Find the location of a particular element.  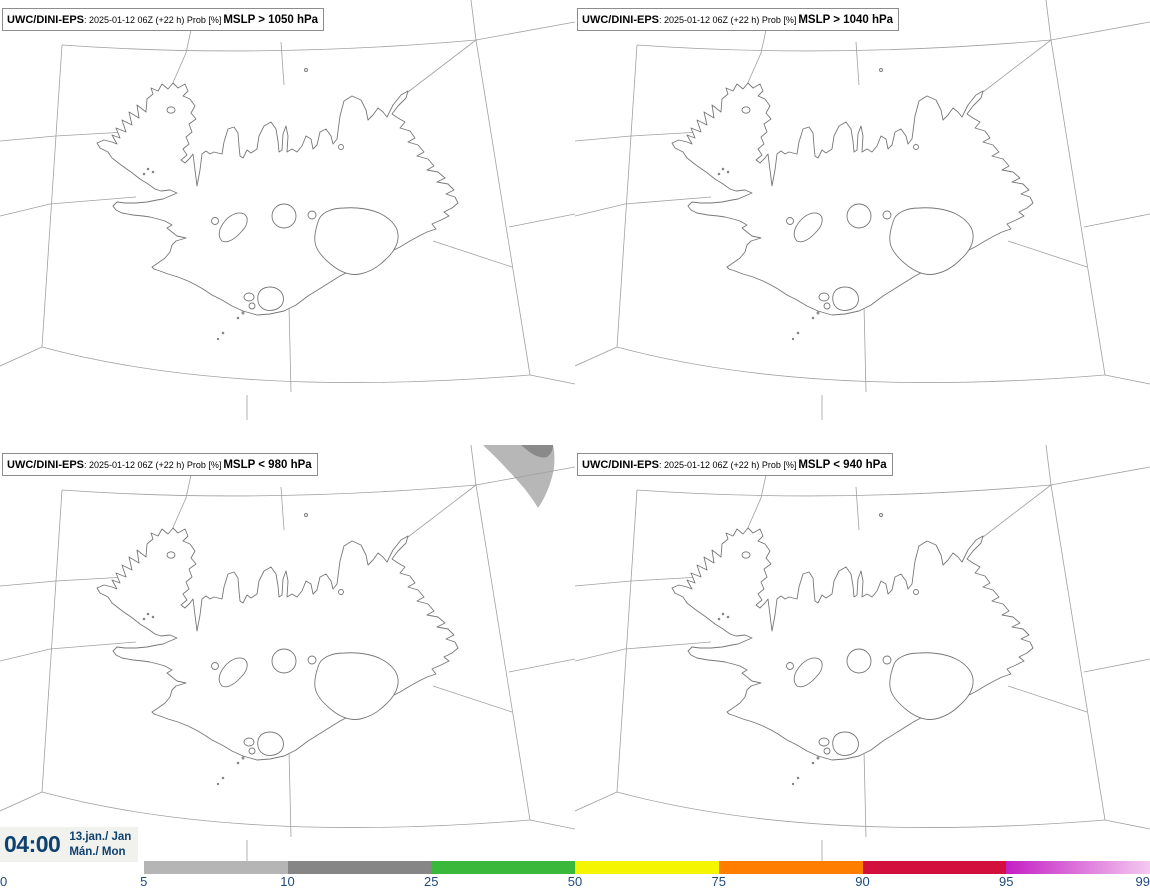

parameter-label: MSLP > 1050 hPa is located at coordinates (271, 20).